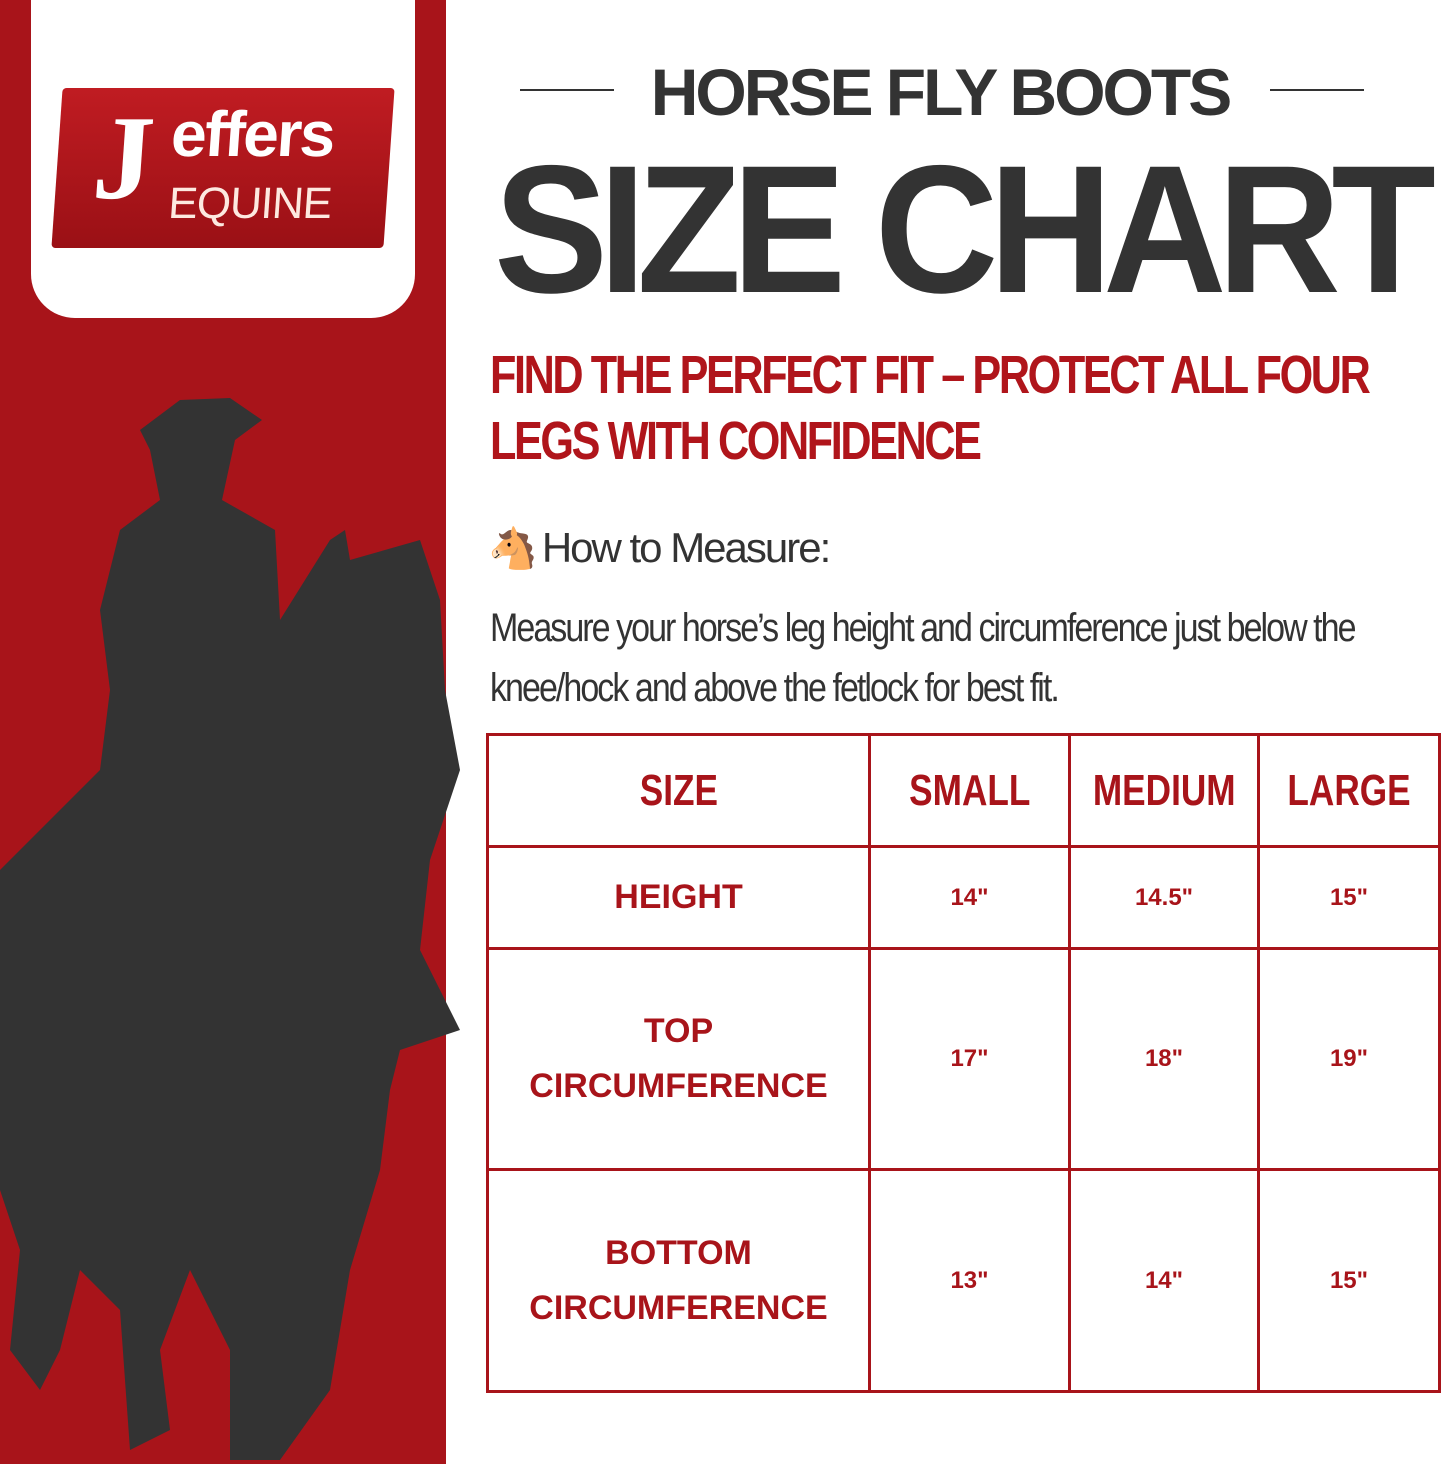 The image size is (1445, 1464). What do you see at coordinates (1164, 1059) in the screenshot?
I see `cell-medium: 18"` at bounding box center [1164, 1059].